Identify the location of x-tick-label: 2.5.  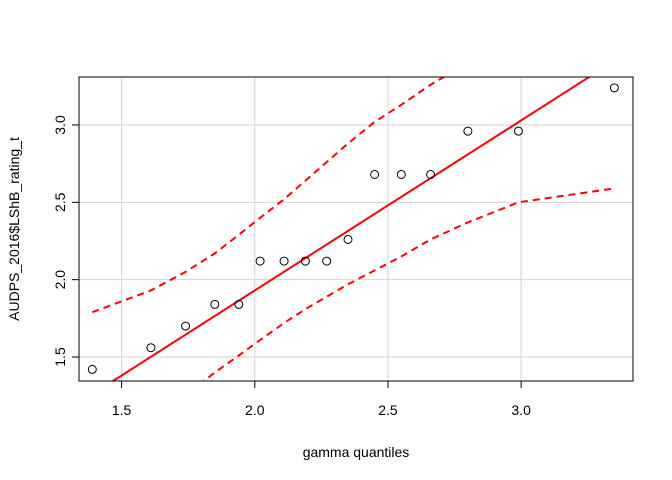
(388, 410).